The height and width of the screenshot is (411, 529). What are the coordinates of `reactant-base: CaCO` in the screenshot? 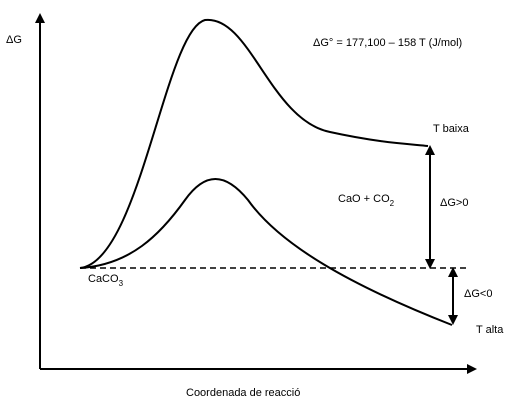 It's located at (103, 279).